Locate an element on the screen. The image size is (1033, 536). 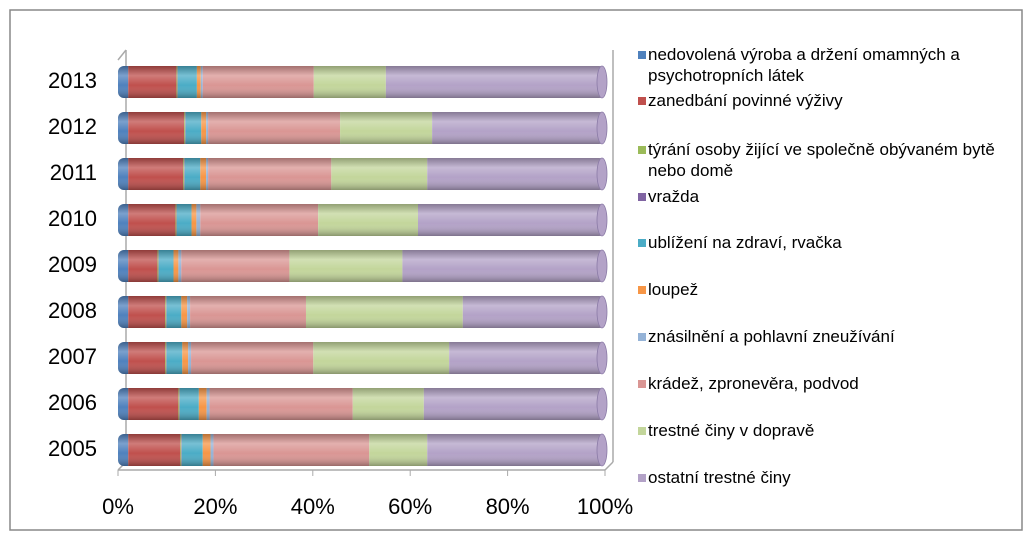
x-tick-label: 40% is located at coordinates (313, 506).